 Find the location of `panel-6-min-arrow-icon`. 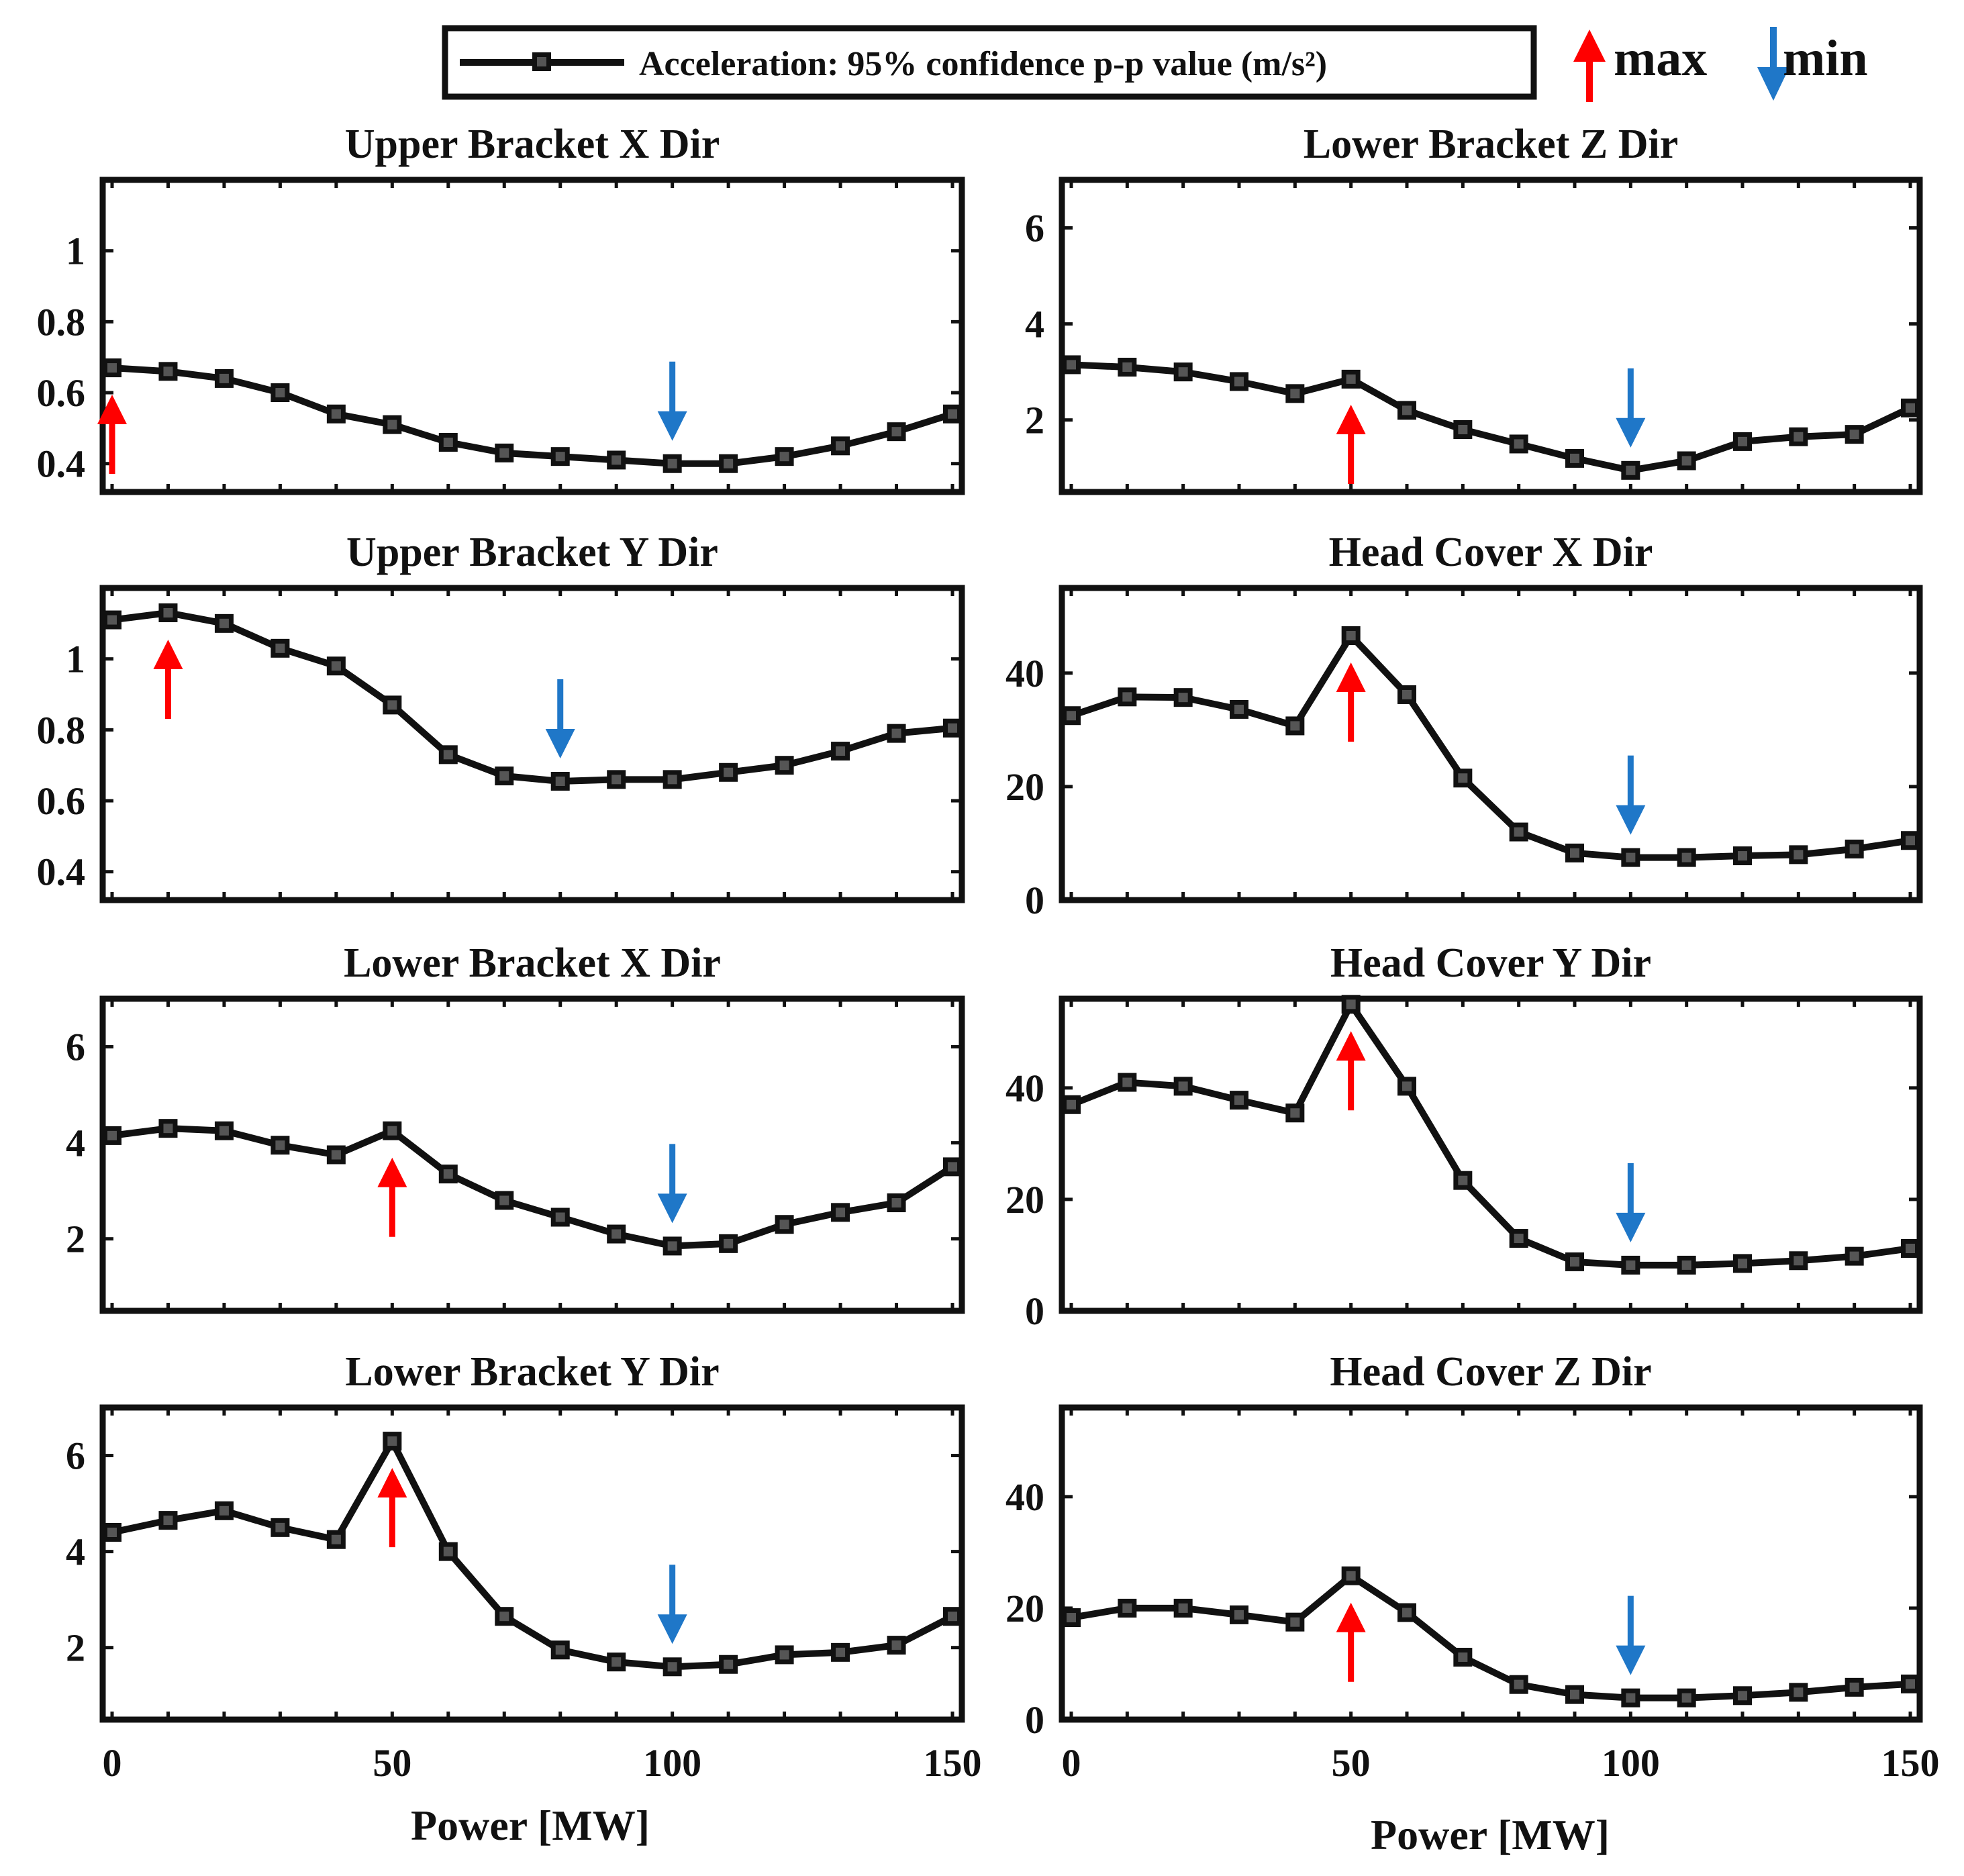

panel-6-min-arrow-icon is located at coordinates (1631, 1202).